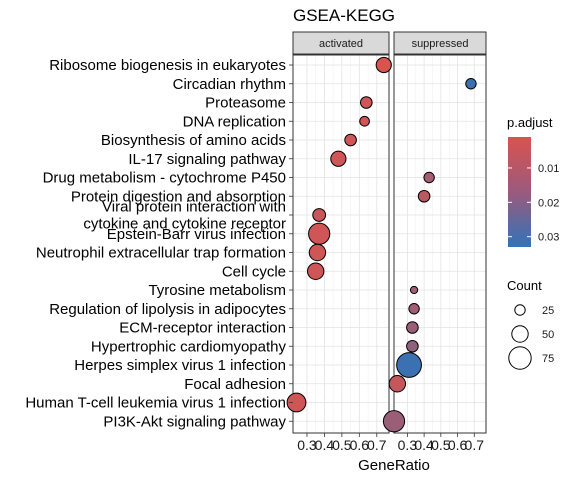  Describe the element at coordinates (519, 192) in the screenshot. I see `p-adjust-colorbar` at that location.